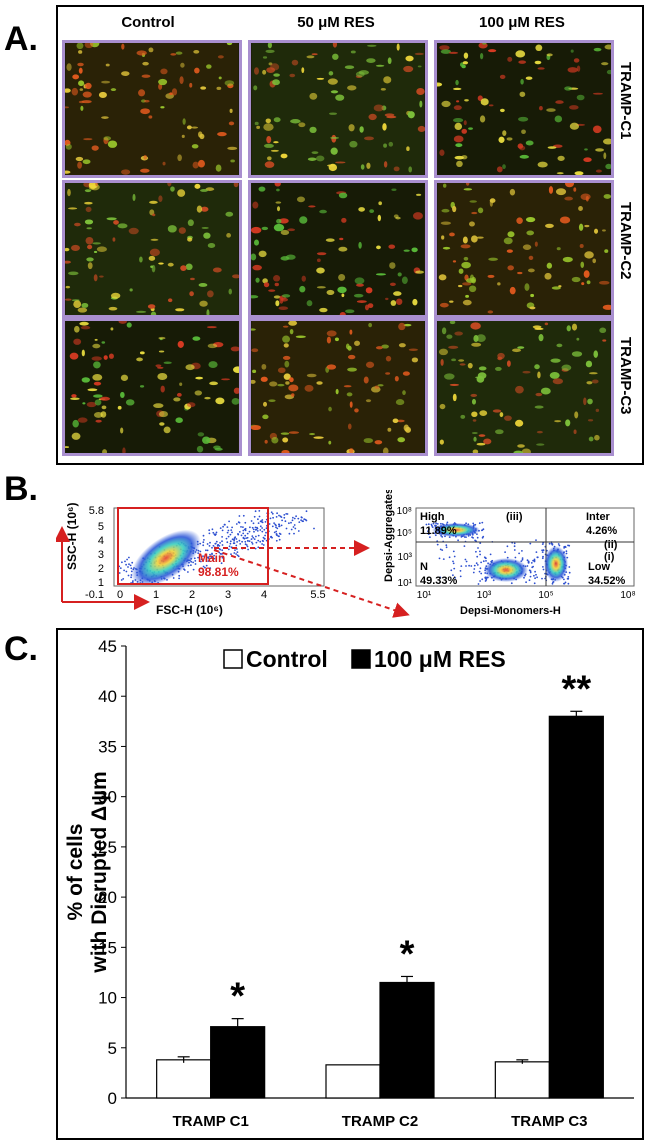 The width and height of the screenshot is (650, 1145). I want to click on legend-label: 100 μM RES, so click(440, 659).